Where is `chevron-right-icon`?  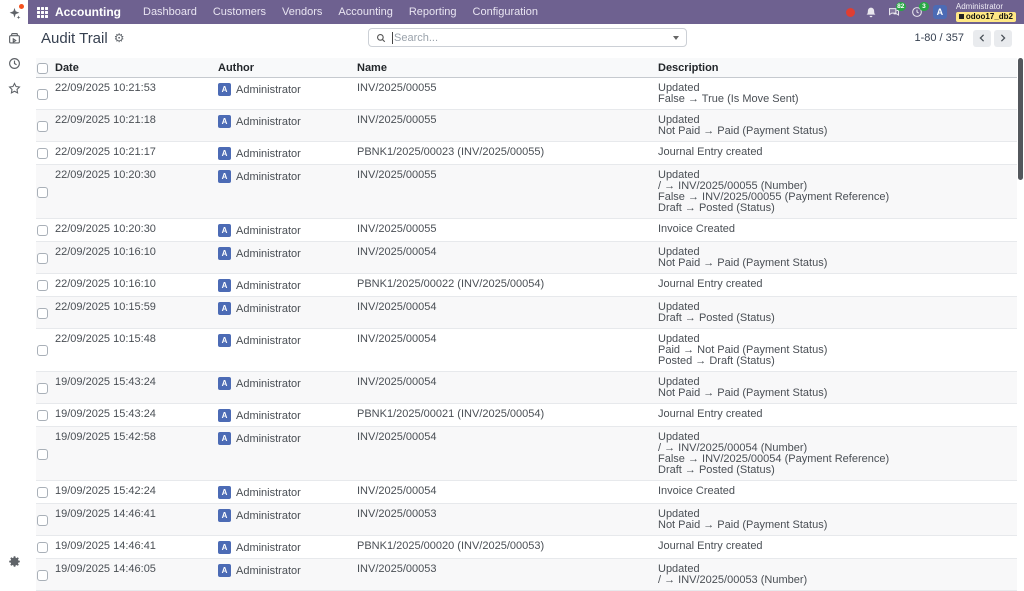
chevron-right-icon is located at coordinates (1003, 38).